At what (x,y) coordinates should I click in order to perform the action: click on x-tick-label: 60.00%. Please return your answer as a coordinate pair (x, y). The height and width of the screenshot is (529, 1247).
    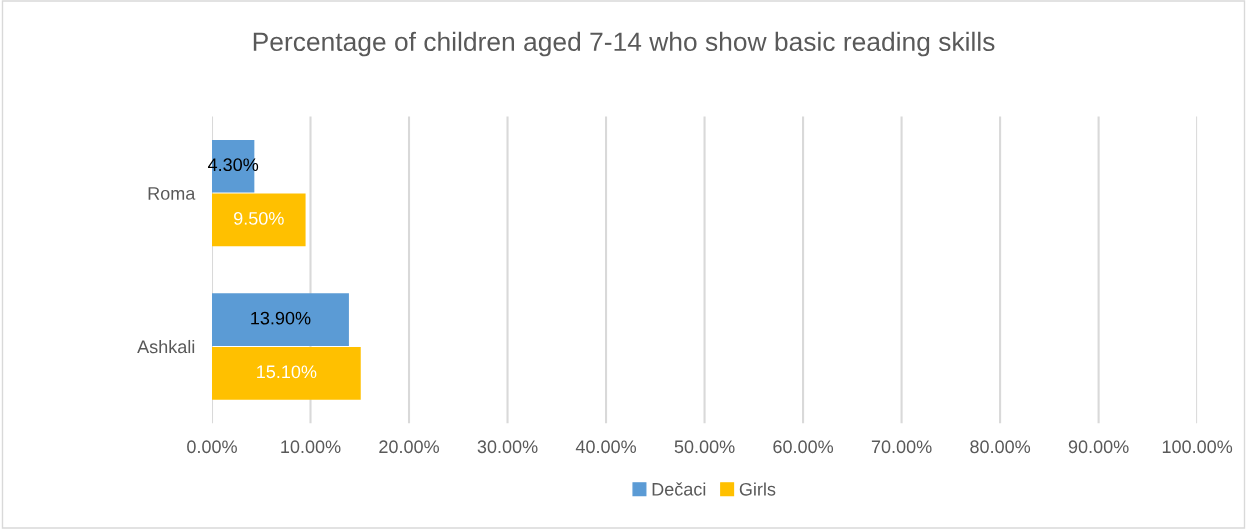
    Looking at the image, I should click on (803, 447).